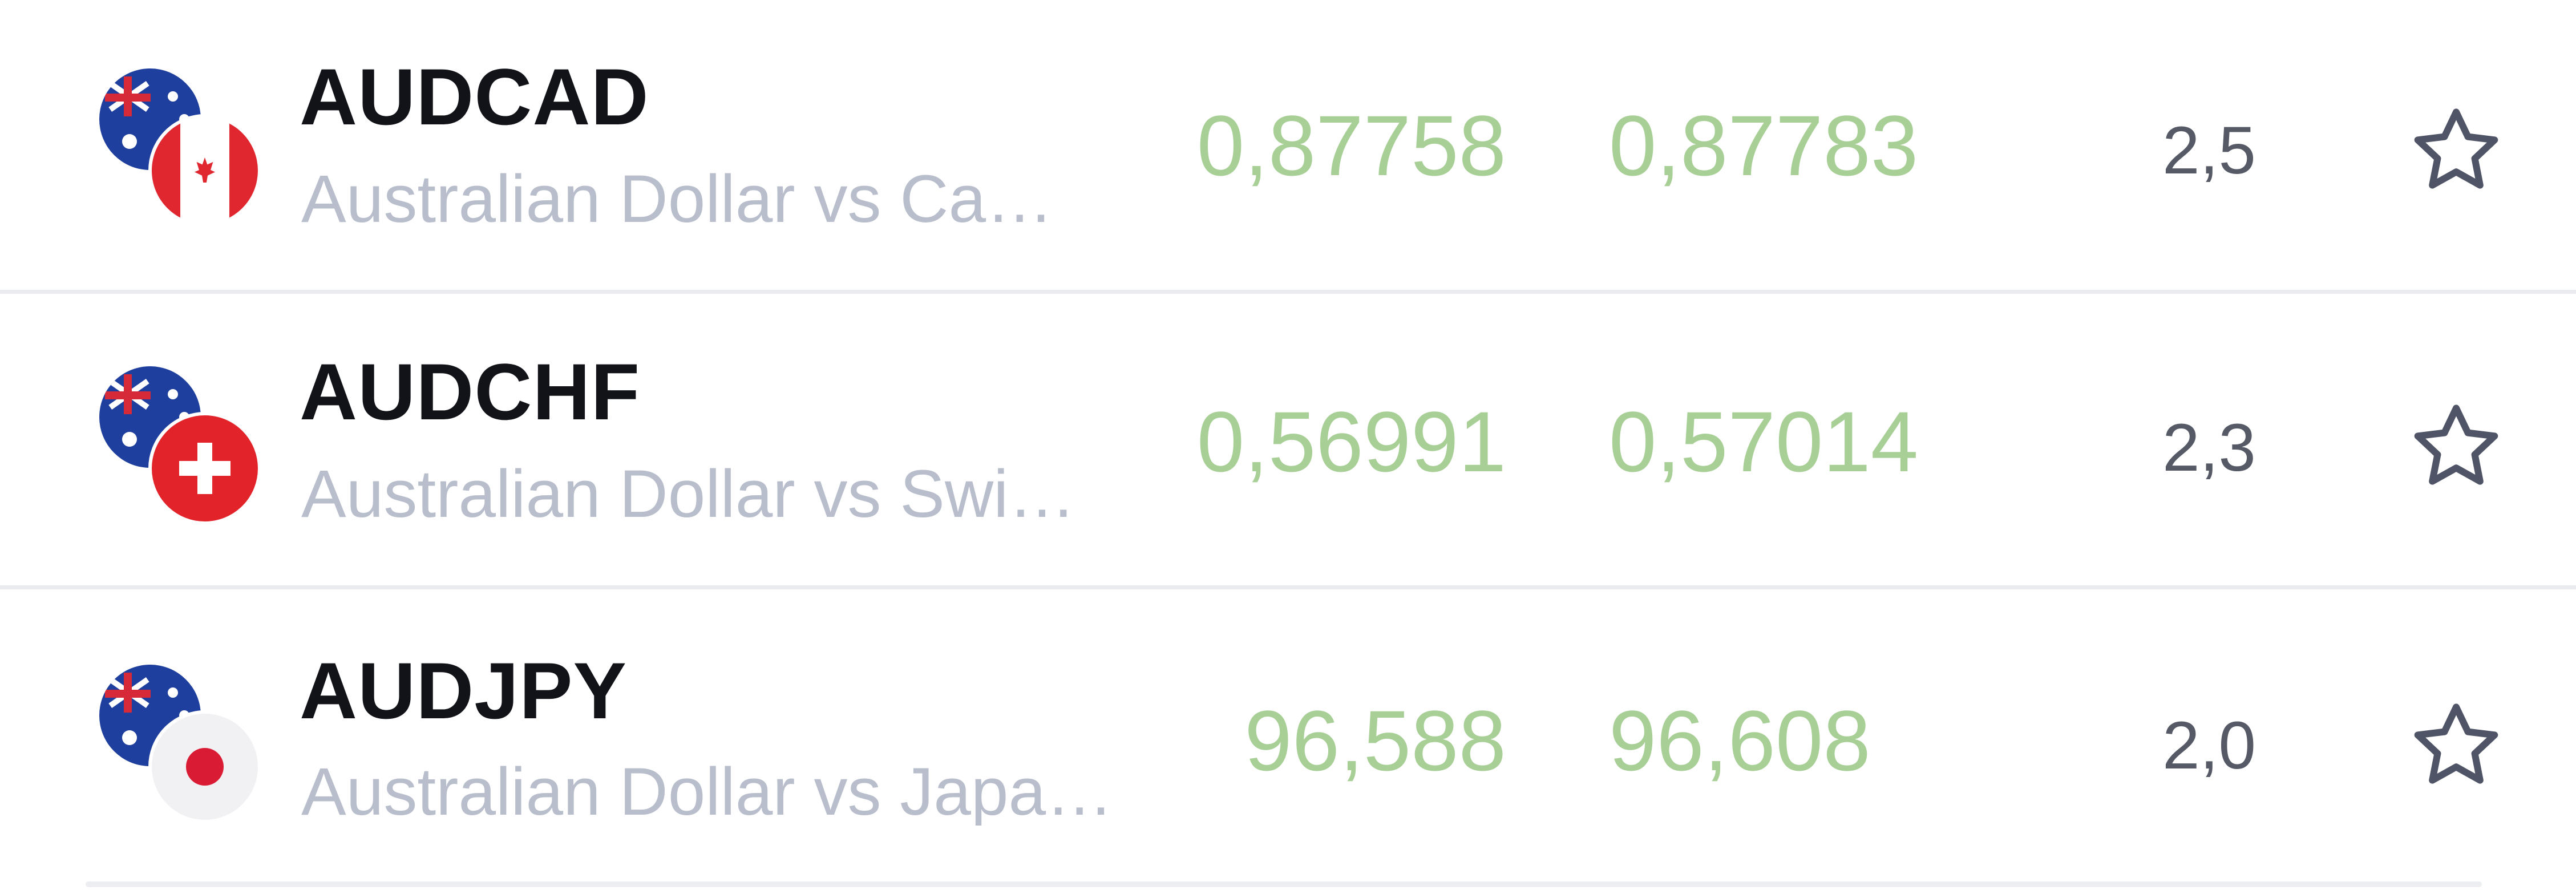 This screenshot has height=890, width=2576. I want to click on bid-price: 96,588, so click(1375, 740).